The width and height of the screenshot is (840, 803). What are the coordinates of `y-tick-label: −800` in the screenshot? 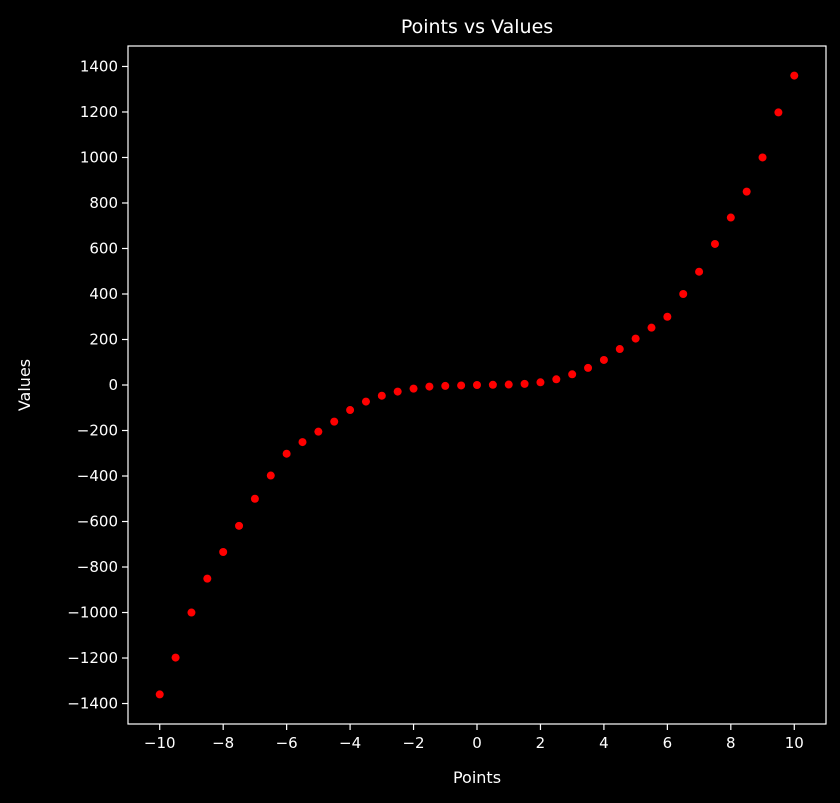 It's located at (97, 567).